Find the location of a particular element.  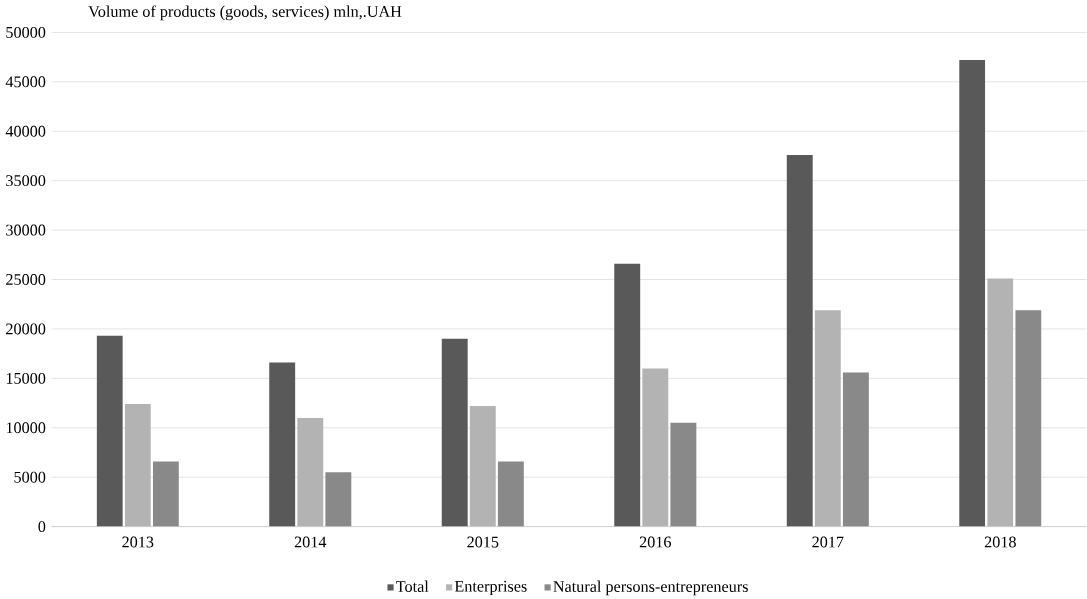

y-tick-label: 50000 is located at coordinates (26, 33).